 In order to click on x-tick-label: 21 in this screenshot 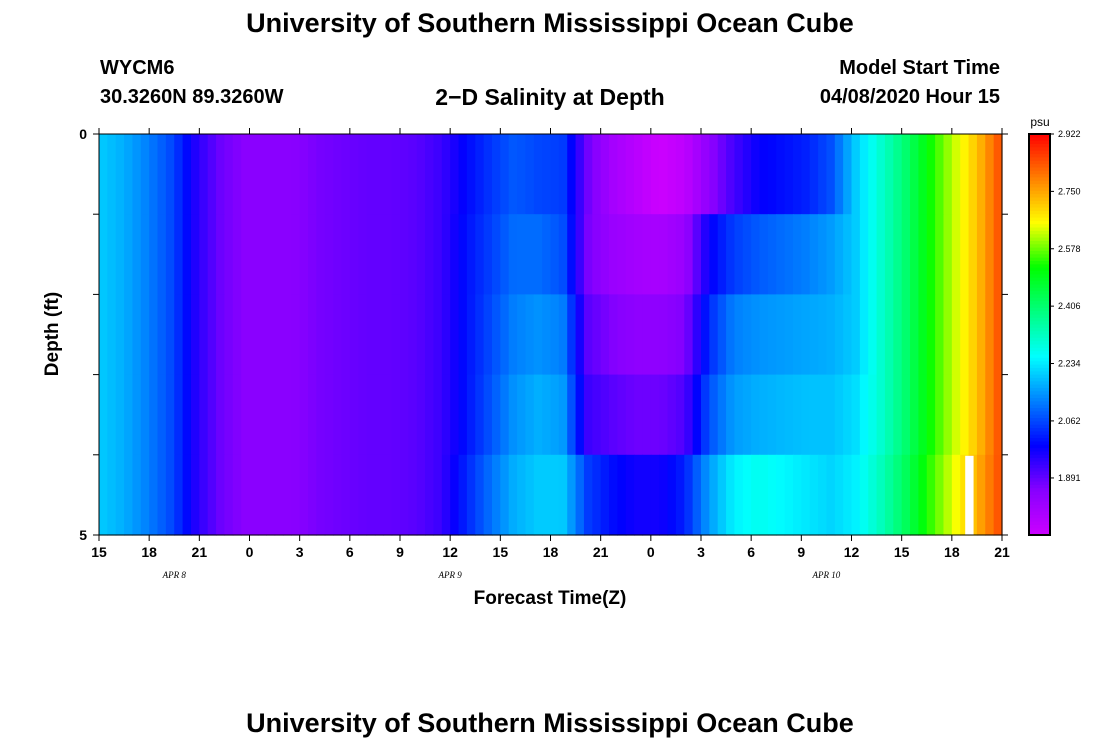, I will do `click(1002, 552)`.